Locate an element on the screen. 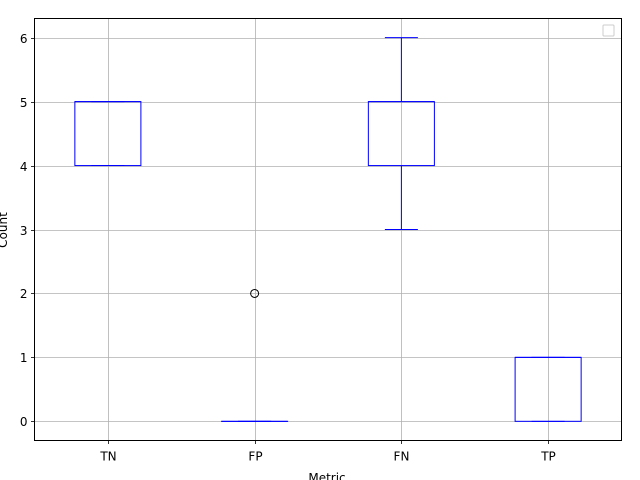 This screenshot has width=640, height=480. y-tick-label: 4 is located at coordinates (24, 167).